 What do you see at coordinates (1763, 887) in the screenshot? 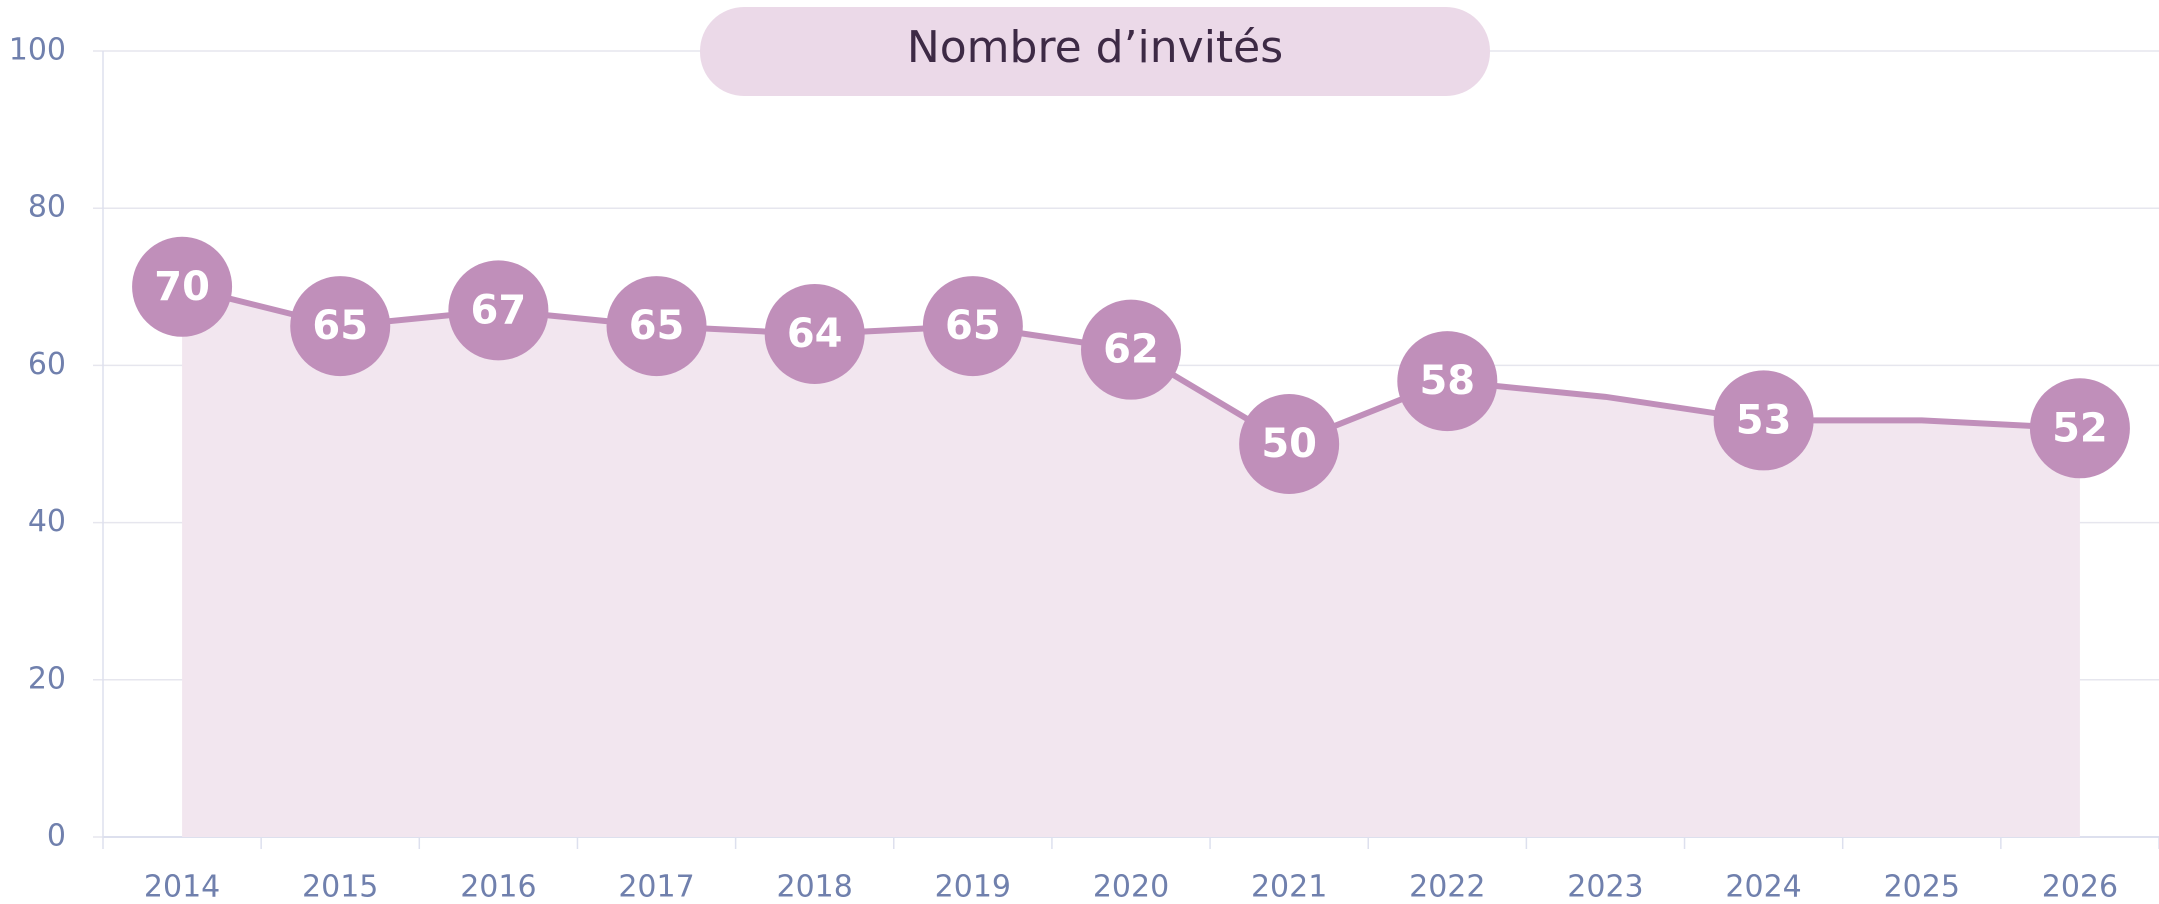
I see `x-tick-label: 2024` at bounding box center [1763, 887].